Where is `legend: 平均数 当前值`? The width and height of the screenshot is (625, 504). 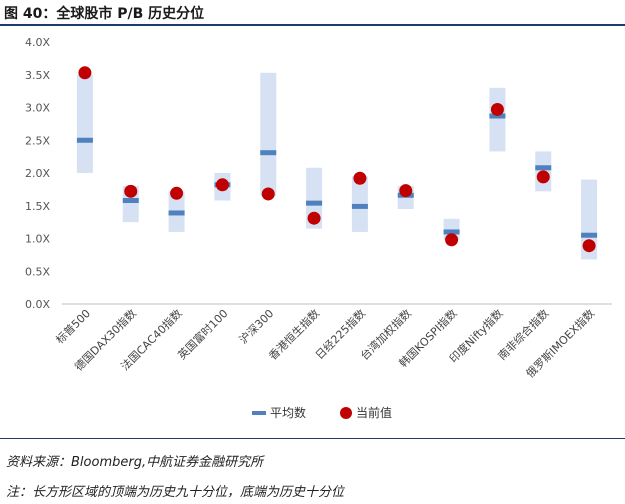
legend: 平均数 当前值 is located at coordinates (322, 412).